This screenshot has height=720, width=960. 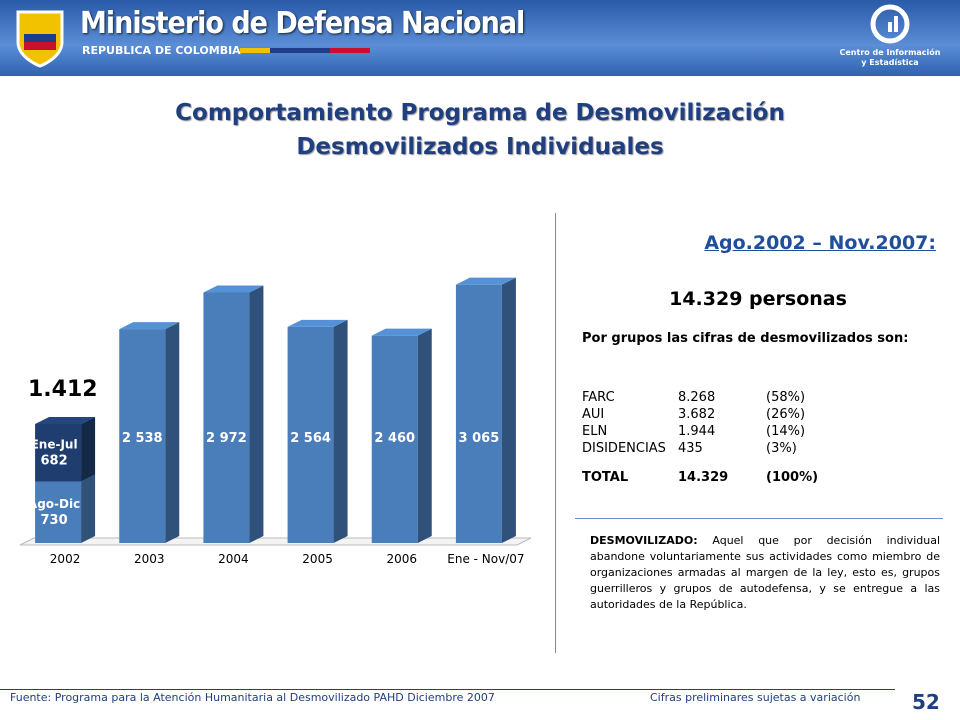 What do you see at coordinates (65, 559) in the screenshot?
I see `x-tick-label: 2002` at bounding box center [65, 559].